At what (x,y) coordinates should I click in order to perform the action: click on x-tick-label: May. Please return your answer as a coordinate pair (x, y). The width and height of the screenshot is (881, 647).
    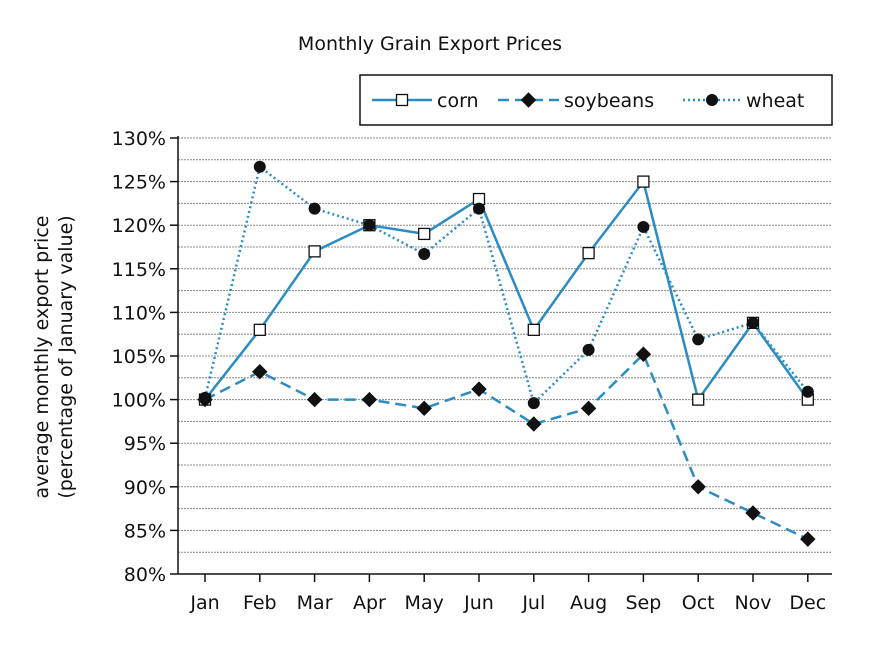
    Looking at the image, I should click on (424, 603).